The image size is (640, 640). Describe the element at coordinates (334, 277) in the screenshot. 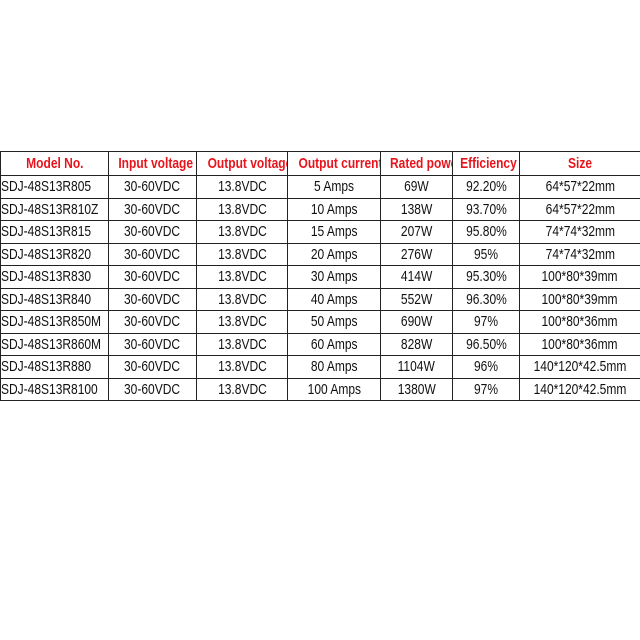

I see `cell-text: 30 Amps` at that location.